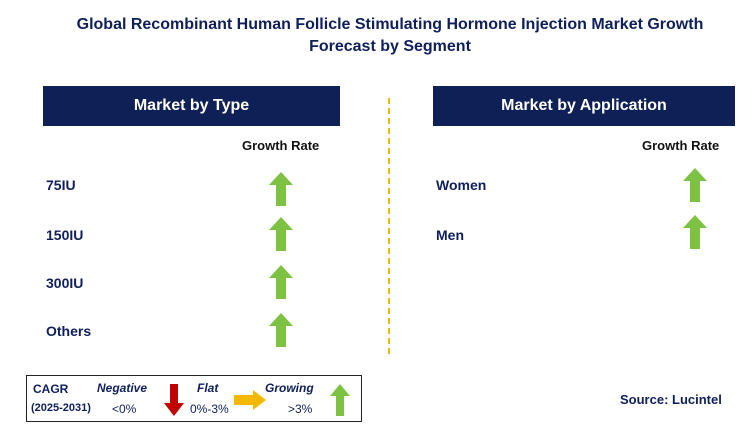 This screenshot has height=440, width=753. Describe the element at coordinates (390, 46) in the screenshot. I see `title-line-2: Forecast by Segment` at that location.